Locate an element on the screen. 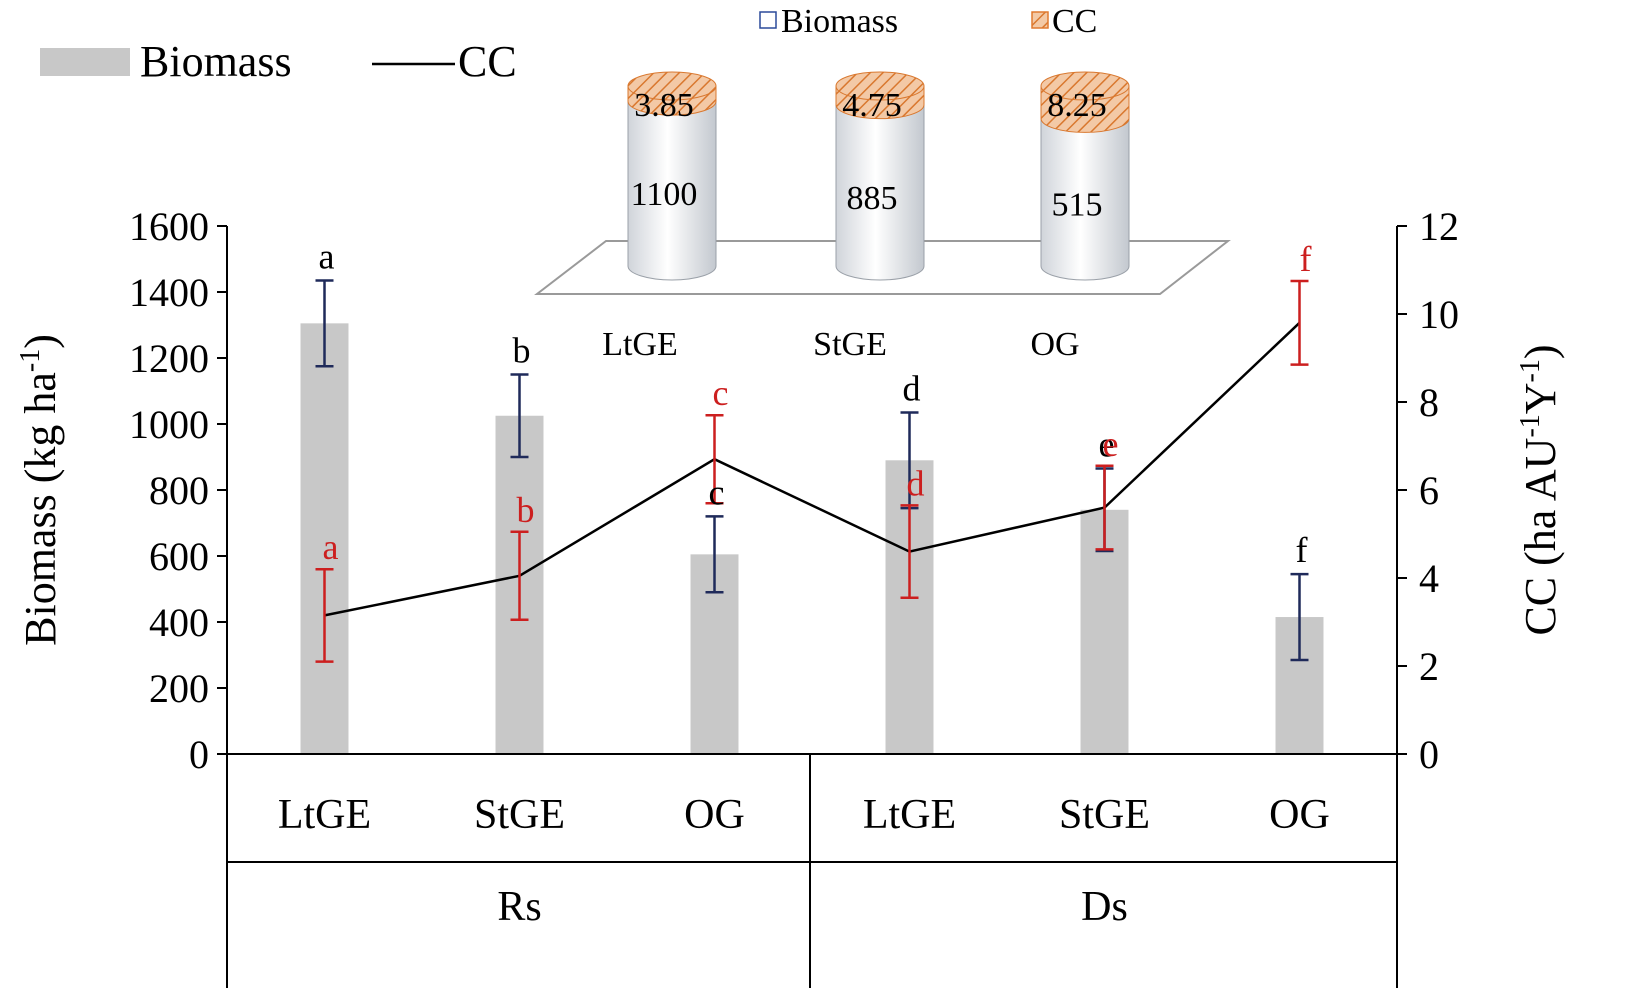 Image resolution: width=1650 pixels, height=988 pixels. biomass-letter-1: b is located at coordinates (522, 351).